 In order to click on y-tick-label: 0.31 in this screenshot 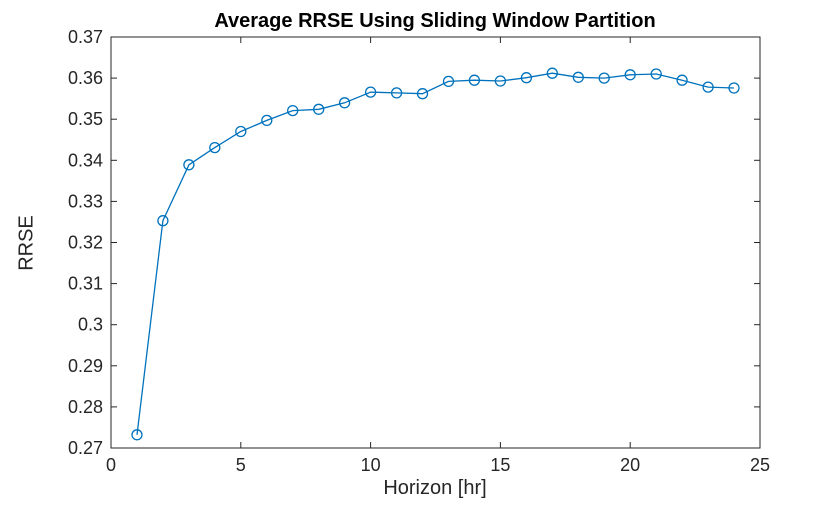, I will do `click(85, 284)`.